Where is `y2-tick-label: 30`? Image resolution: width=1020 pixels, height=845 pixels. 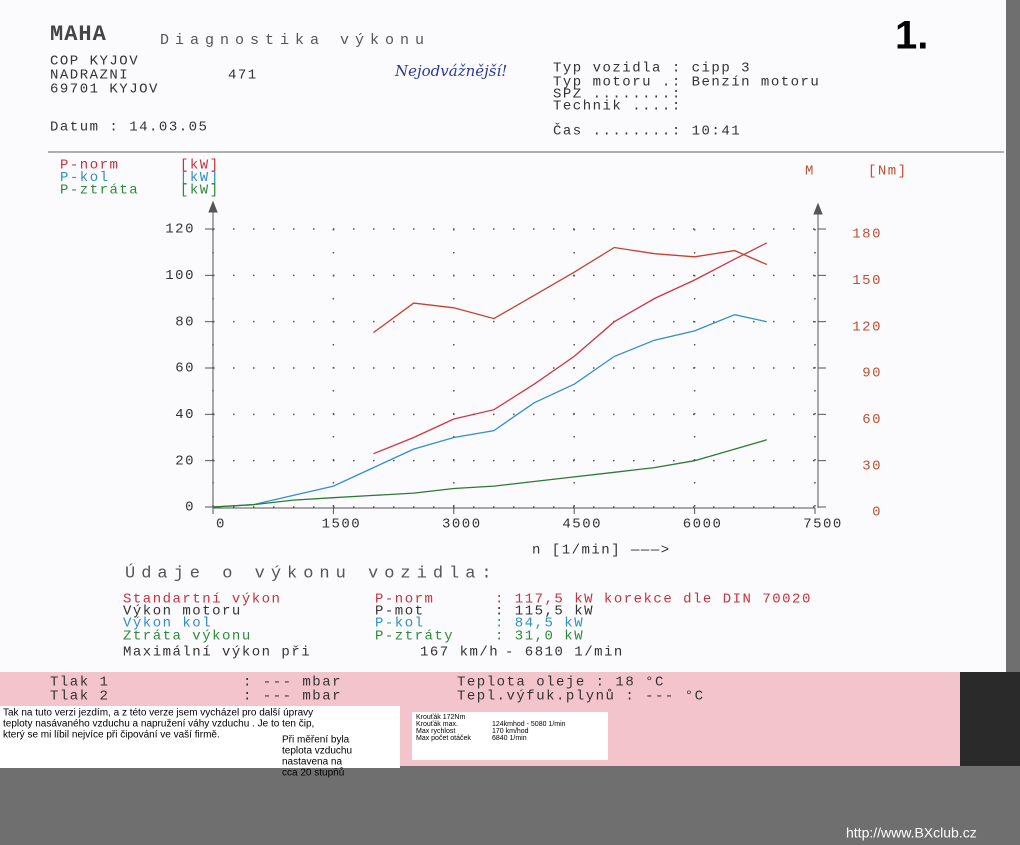 y2-tick-label: 30 is located at coordinates (872, 466).